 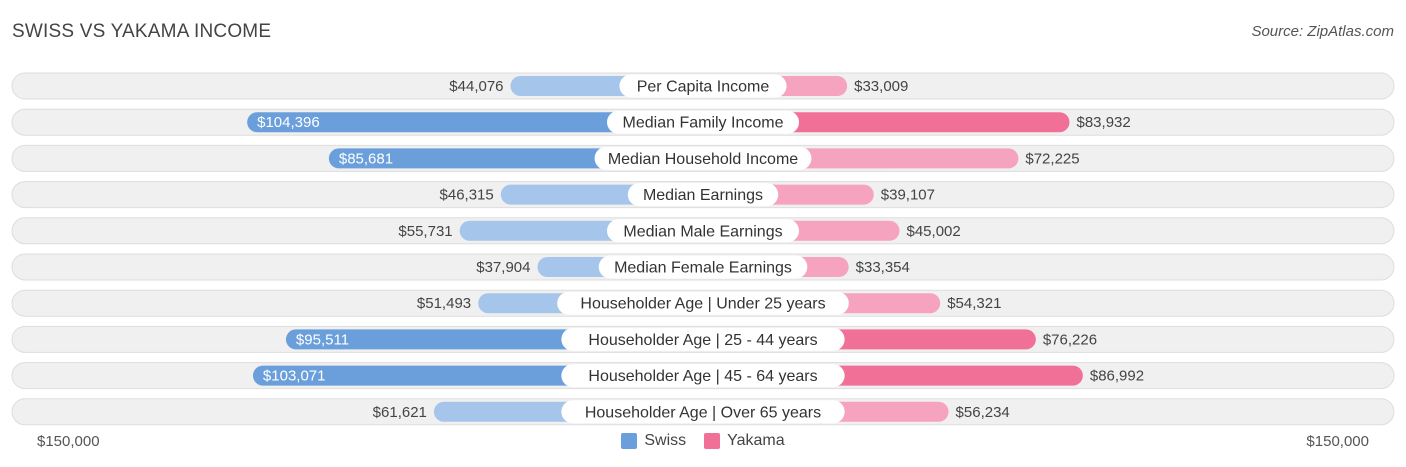 What do you see at coordinates (400, 412) in the screenshot?
I see `swiss-value-label: $61,621` at bounding box center [400, 412].